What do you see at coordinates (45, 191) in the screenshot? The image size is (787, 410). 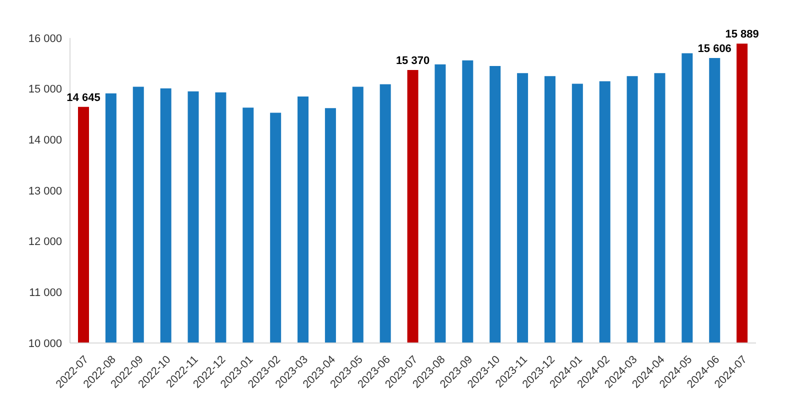 I see `y-tick-label: 13 000` at bounding box center [45, 191].